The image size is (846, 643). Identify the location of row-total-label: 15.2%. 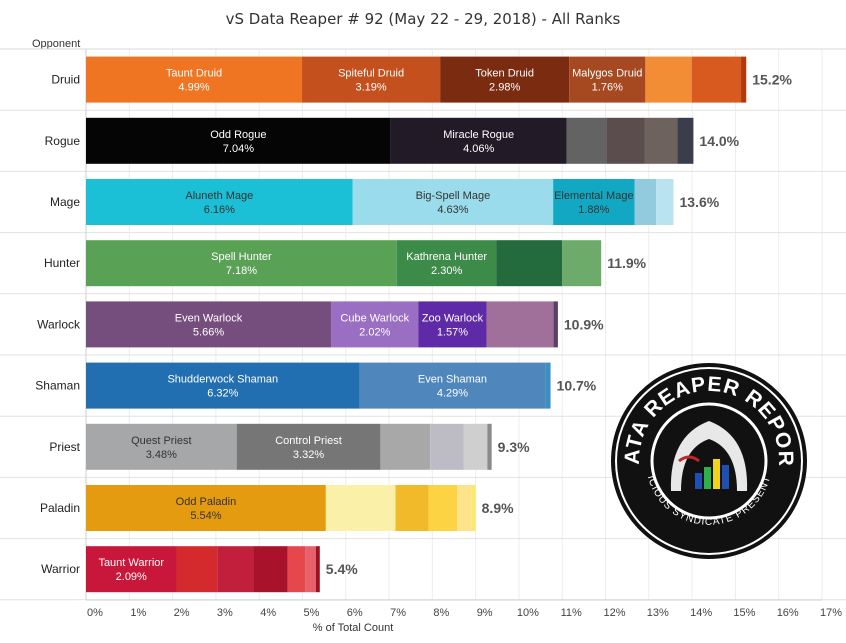
(772, 80).